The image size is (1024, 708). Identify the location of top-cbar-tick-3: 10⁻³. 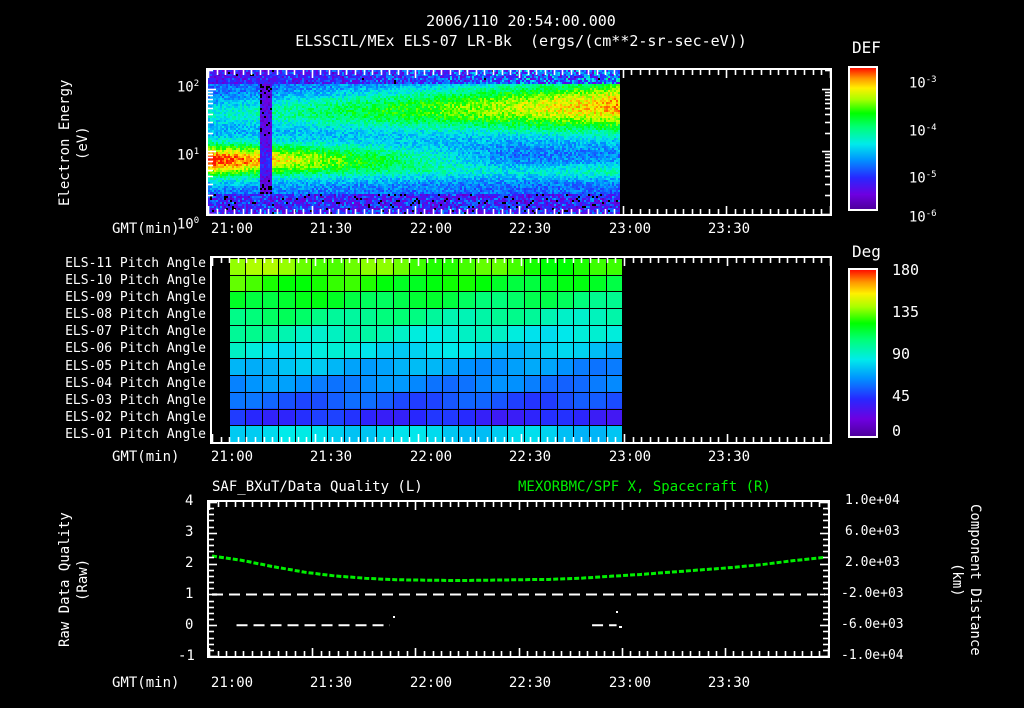
(922, 83).